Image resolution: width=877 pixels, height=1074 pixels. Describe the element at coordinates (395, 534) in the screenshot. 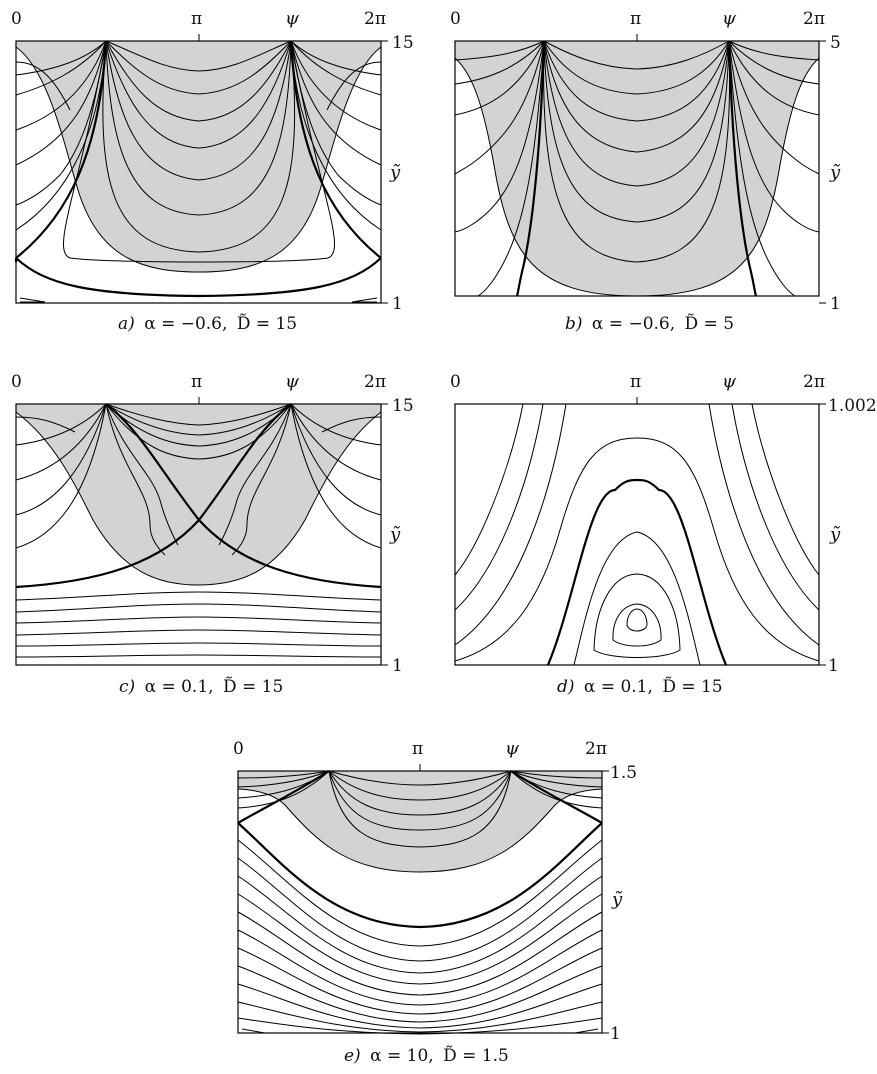

I see `panel-c-y-var: ỹ` at that location.